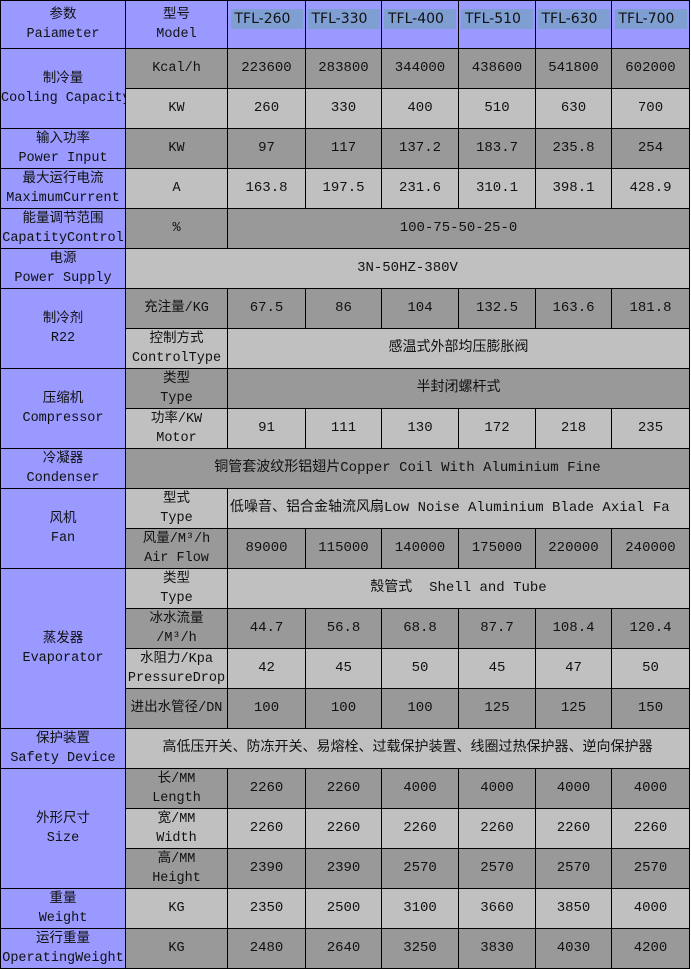 This screenshot has width=691, height=969. I want to click on row-value-span: 铜管套波纹形铝翅片Copper Coil With Aluminium Fine, so click(407, 468).